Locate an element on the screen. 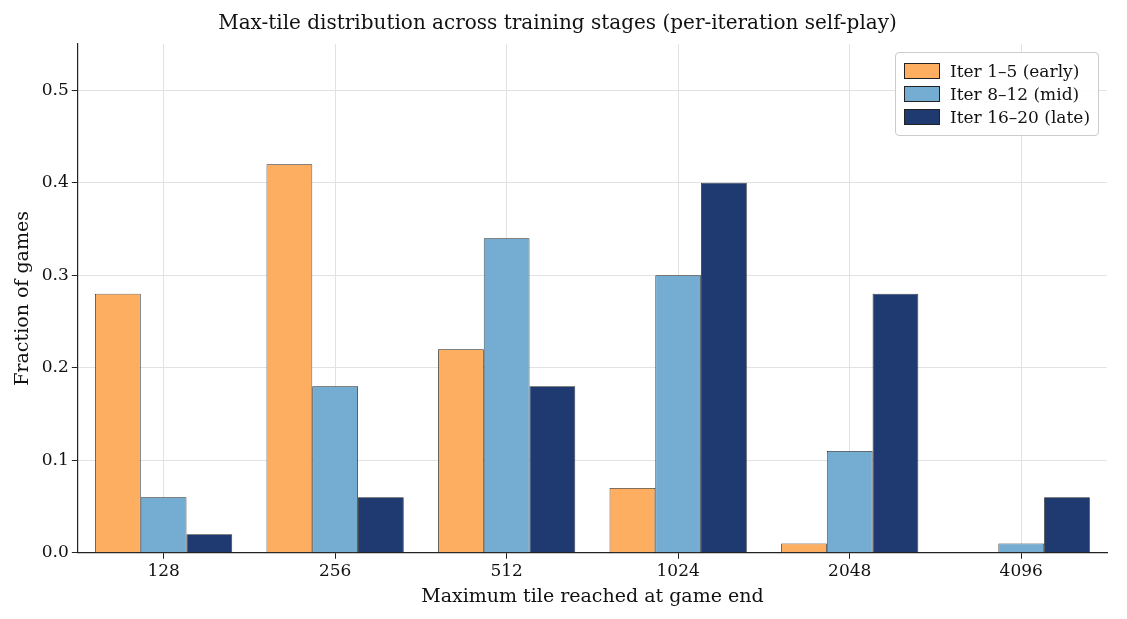 This screenshot has width=1127, height=619. y-tick-label: 0.0 is located at coordinates (55, 551).